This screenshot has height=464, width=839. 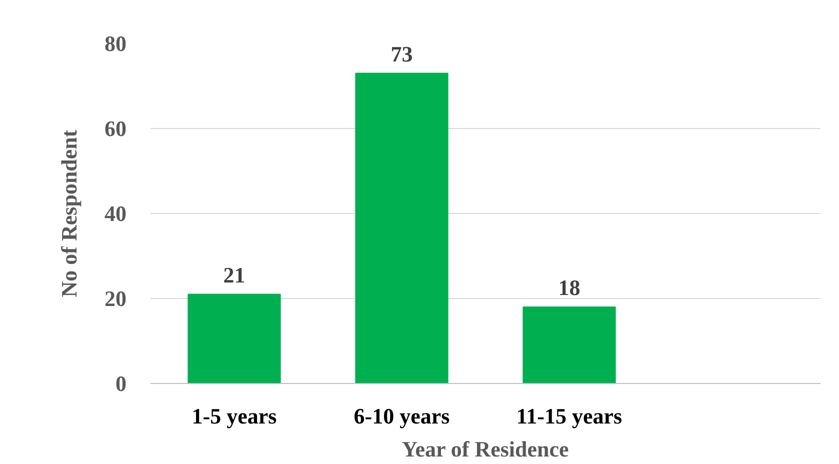 What do you see at coordinates (486, 449) in the screenshot?
I see `x-axis-title: Year of Residence` at bounding box center [486, 449].